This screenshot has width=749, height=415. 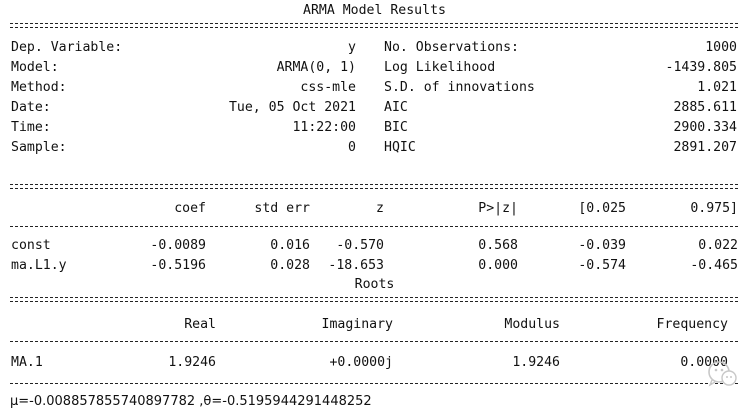 What do you see at coordinates (440, 67) in the screenshot?
I see `info-label: Log Likelihood` at bounding box center [440, 67].